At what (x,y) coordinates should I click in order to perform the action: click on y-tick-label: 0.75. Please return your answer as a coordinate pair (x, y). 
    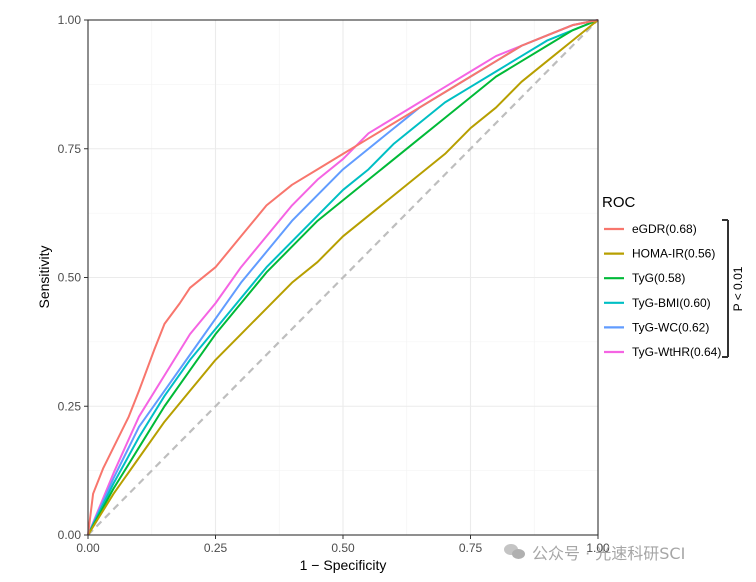
    Looking at the image, I should click on (70, 149).